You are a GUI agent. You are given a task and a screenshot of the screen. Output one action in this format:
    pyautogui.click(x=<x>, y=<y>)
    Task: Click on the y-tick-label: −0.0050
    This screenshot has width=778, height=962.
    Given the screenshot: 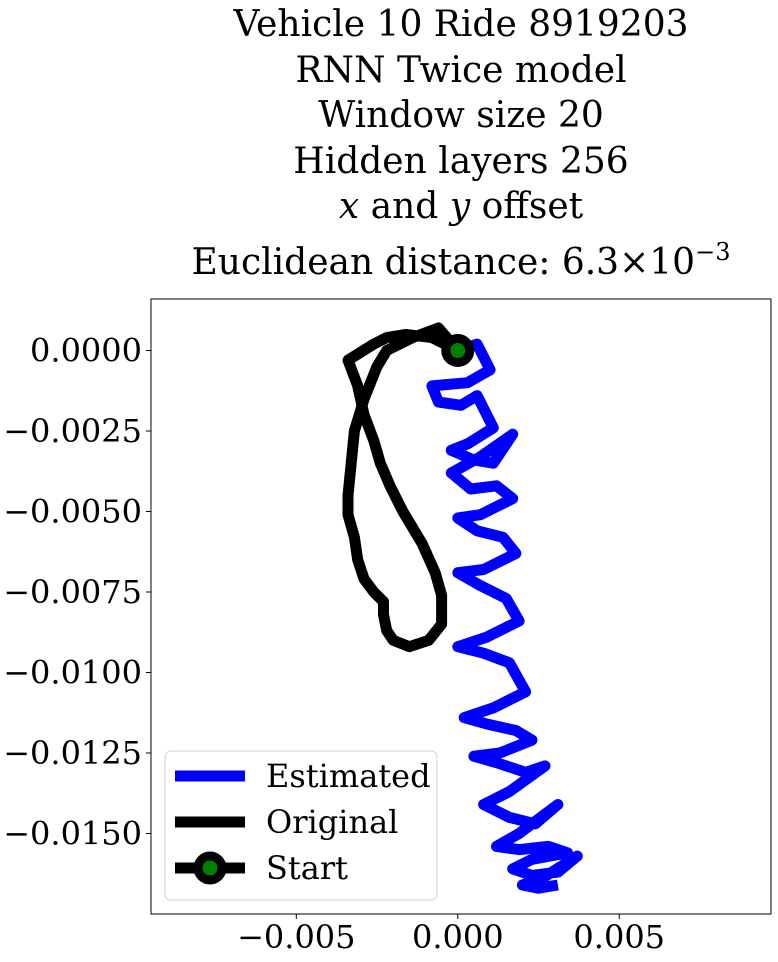 What is the action you would take?
    pyautogui.click(x=72, y=512)
    